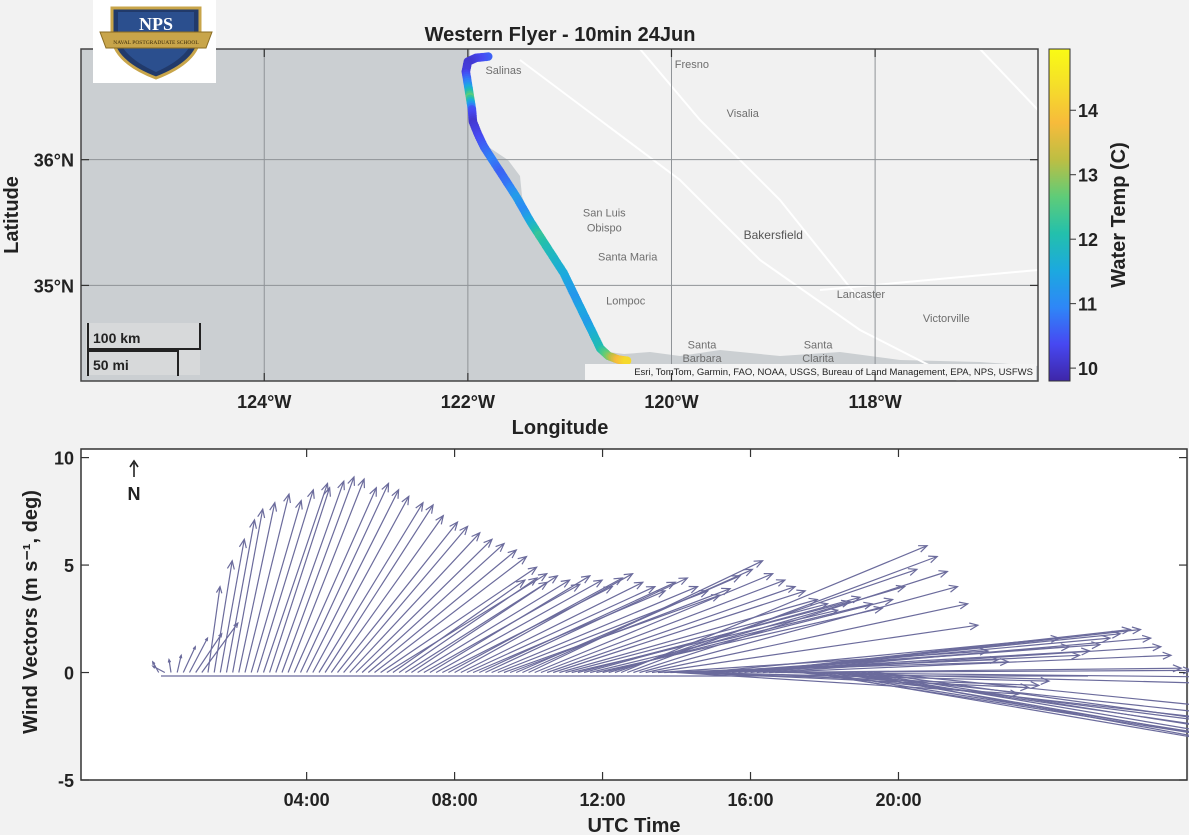  What do you see at coordinates (1087, 305) in the screenshot?
I see `colorbar-tick-label: 11` at bounding box center [1087, 305].